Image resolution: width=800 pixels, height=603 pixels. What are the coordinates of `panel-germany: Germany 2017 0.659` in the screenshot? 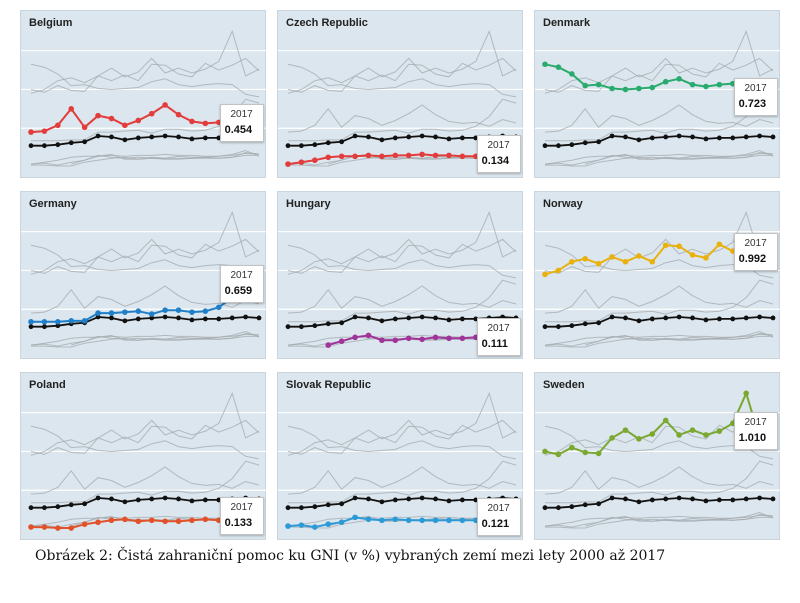 It's located at (143, 275).